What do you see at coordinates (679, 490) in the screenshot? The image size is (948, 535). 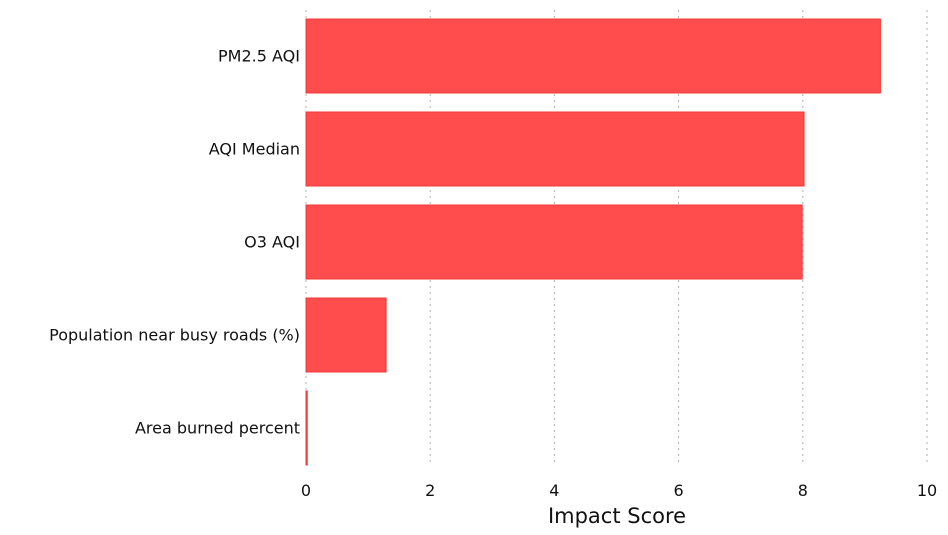 I see `x-tick-label-6: 6` at bounding box center [679, 490].